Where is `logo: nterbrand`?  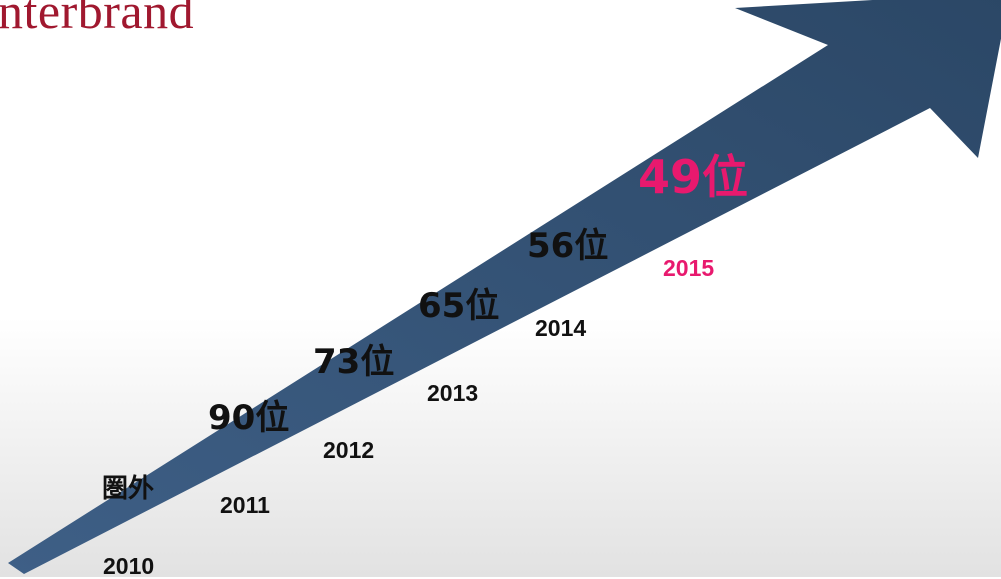 logo: nterbrand is located at coordinates (97, 19).